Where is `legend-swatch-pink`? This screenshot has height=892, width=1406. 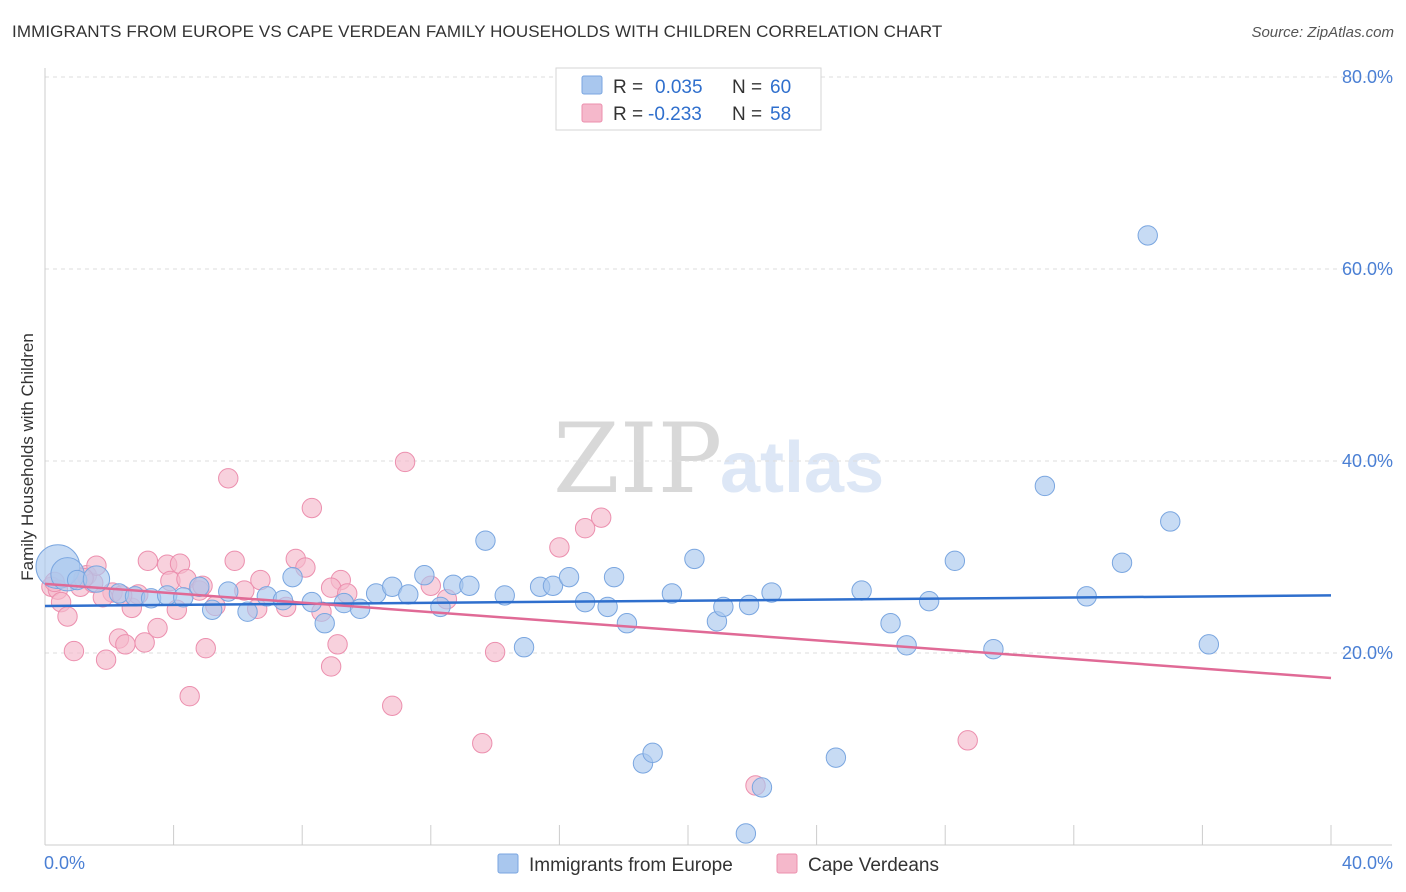 legend-swatch-pink is located at coordinates (787, 863).